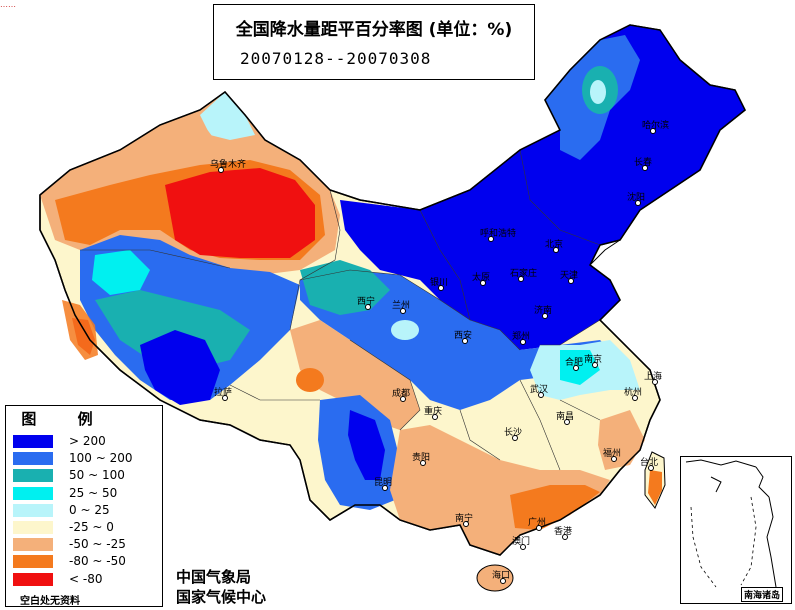 The image size is (795, 610). Describe the element at coordinates (636, 198) in the screenshot. I see `city-label: 沈阳` at that location.